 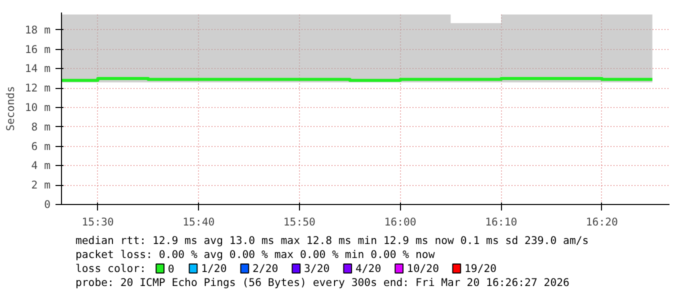 What do you see at coordinates (214, 268) in the screenshot?
I see `legend-label: 1/20` at bounding box center [214, 268].